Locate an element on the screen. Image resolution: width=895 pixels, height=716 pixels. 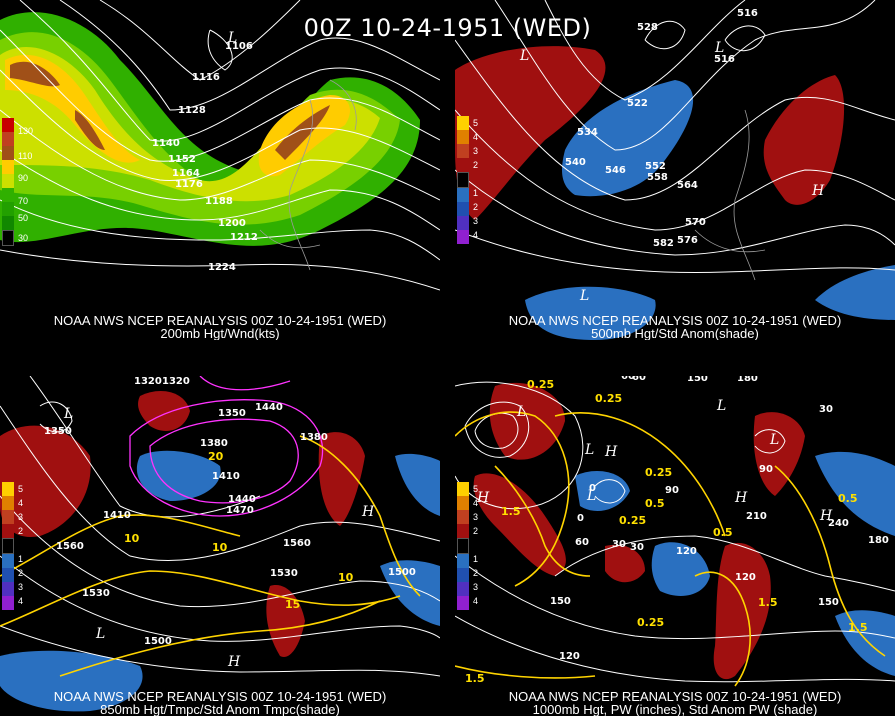
contour-label: 534 is located at coordinates (587, 132).